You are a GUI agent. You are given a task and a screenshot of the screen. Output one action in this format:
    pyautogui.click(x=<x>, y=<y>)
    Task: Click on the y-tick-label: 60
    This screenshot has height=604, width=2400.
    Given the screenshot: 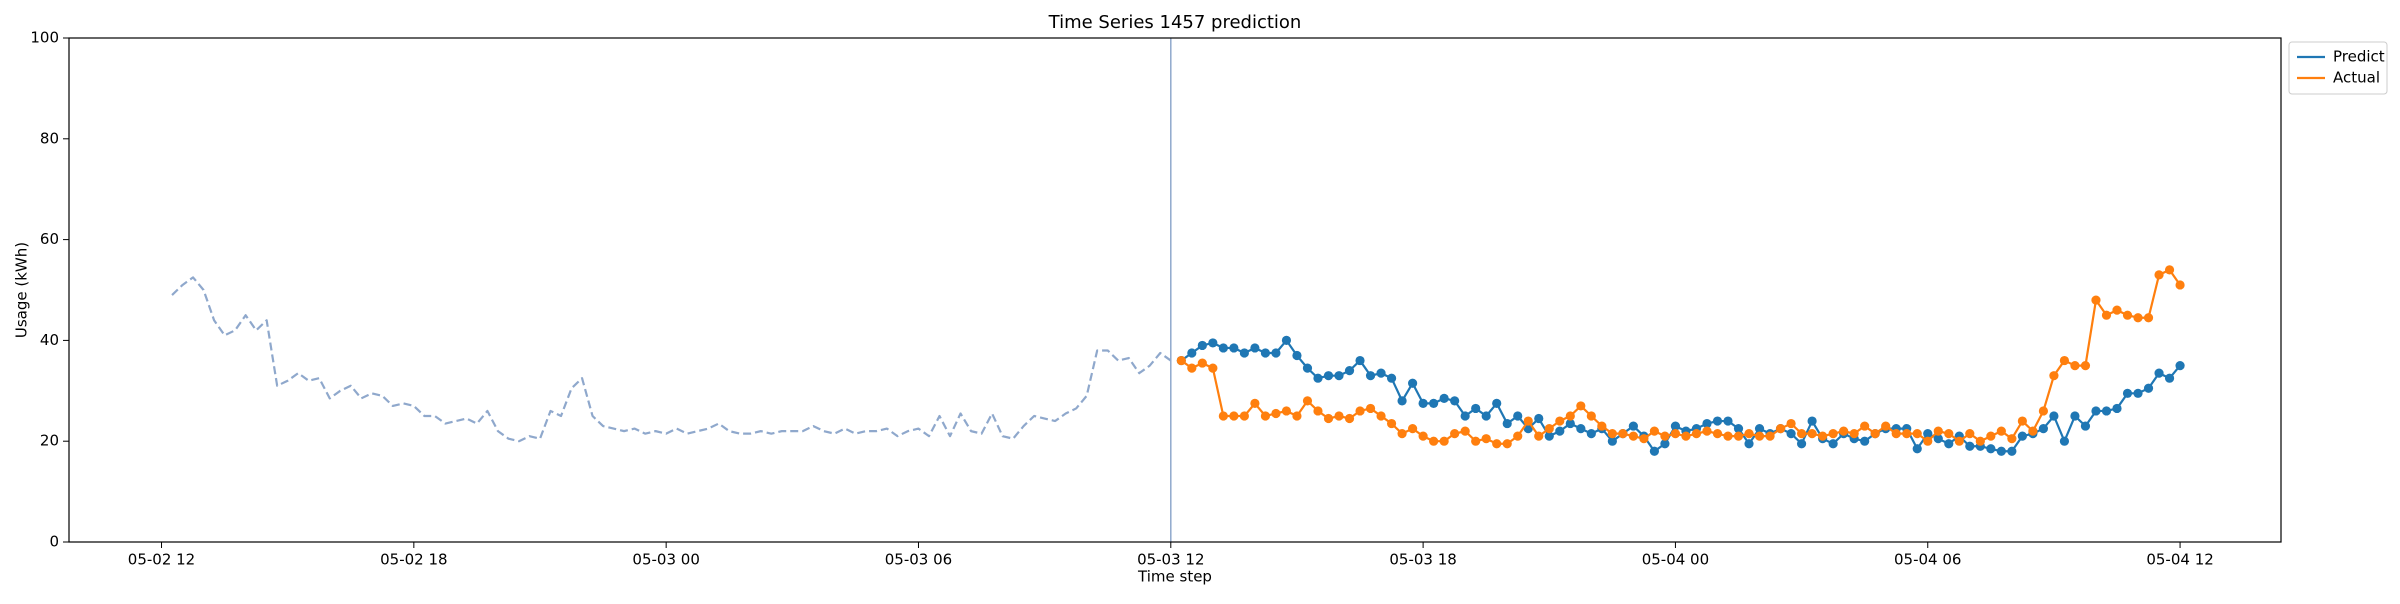 What is the action you would take?
    pyautogui.click(x=49, y=239)
    